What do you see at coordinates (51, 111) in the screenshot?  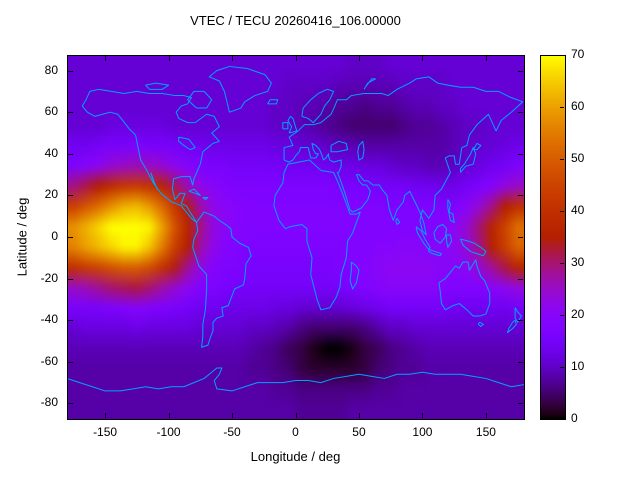 I see `y-tick-label: 60` at bounding box center [51, 111].